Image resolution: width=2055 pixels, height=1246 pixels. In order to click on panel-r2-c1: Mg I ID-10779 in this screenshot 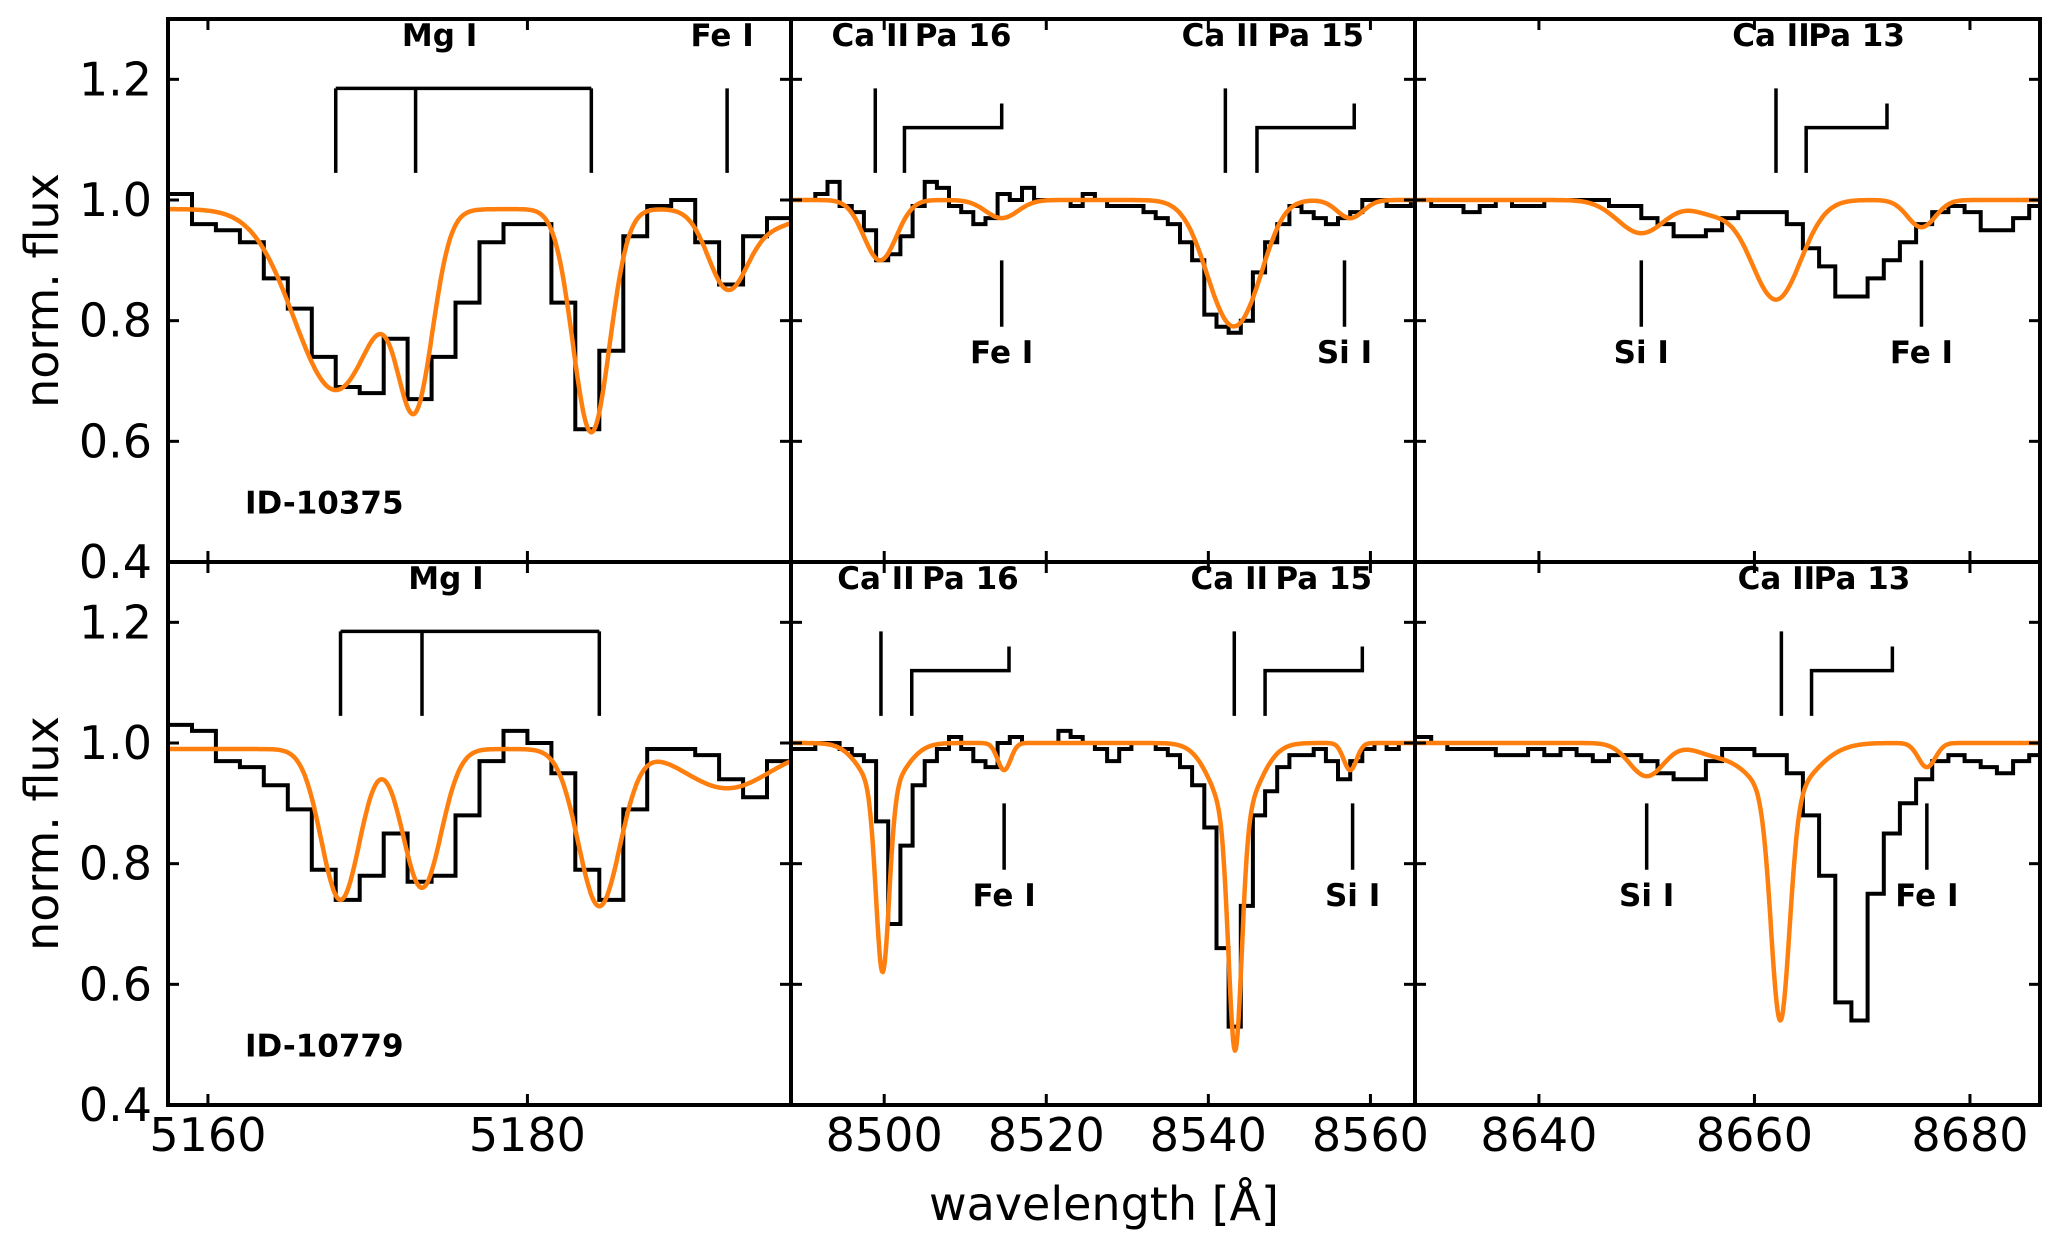, I will do `click(479, 813)`.